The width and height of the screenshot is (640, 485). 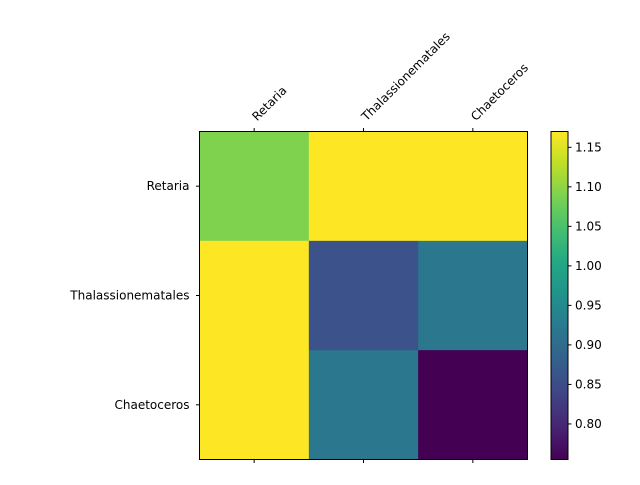 I want to click on colorbar-tick-label: 0.90, so click(x=588, y=345).